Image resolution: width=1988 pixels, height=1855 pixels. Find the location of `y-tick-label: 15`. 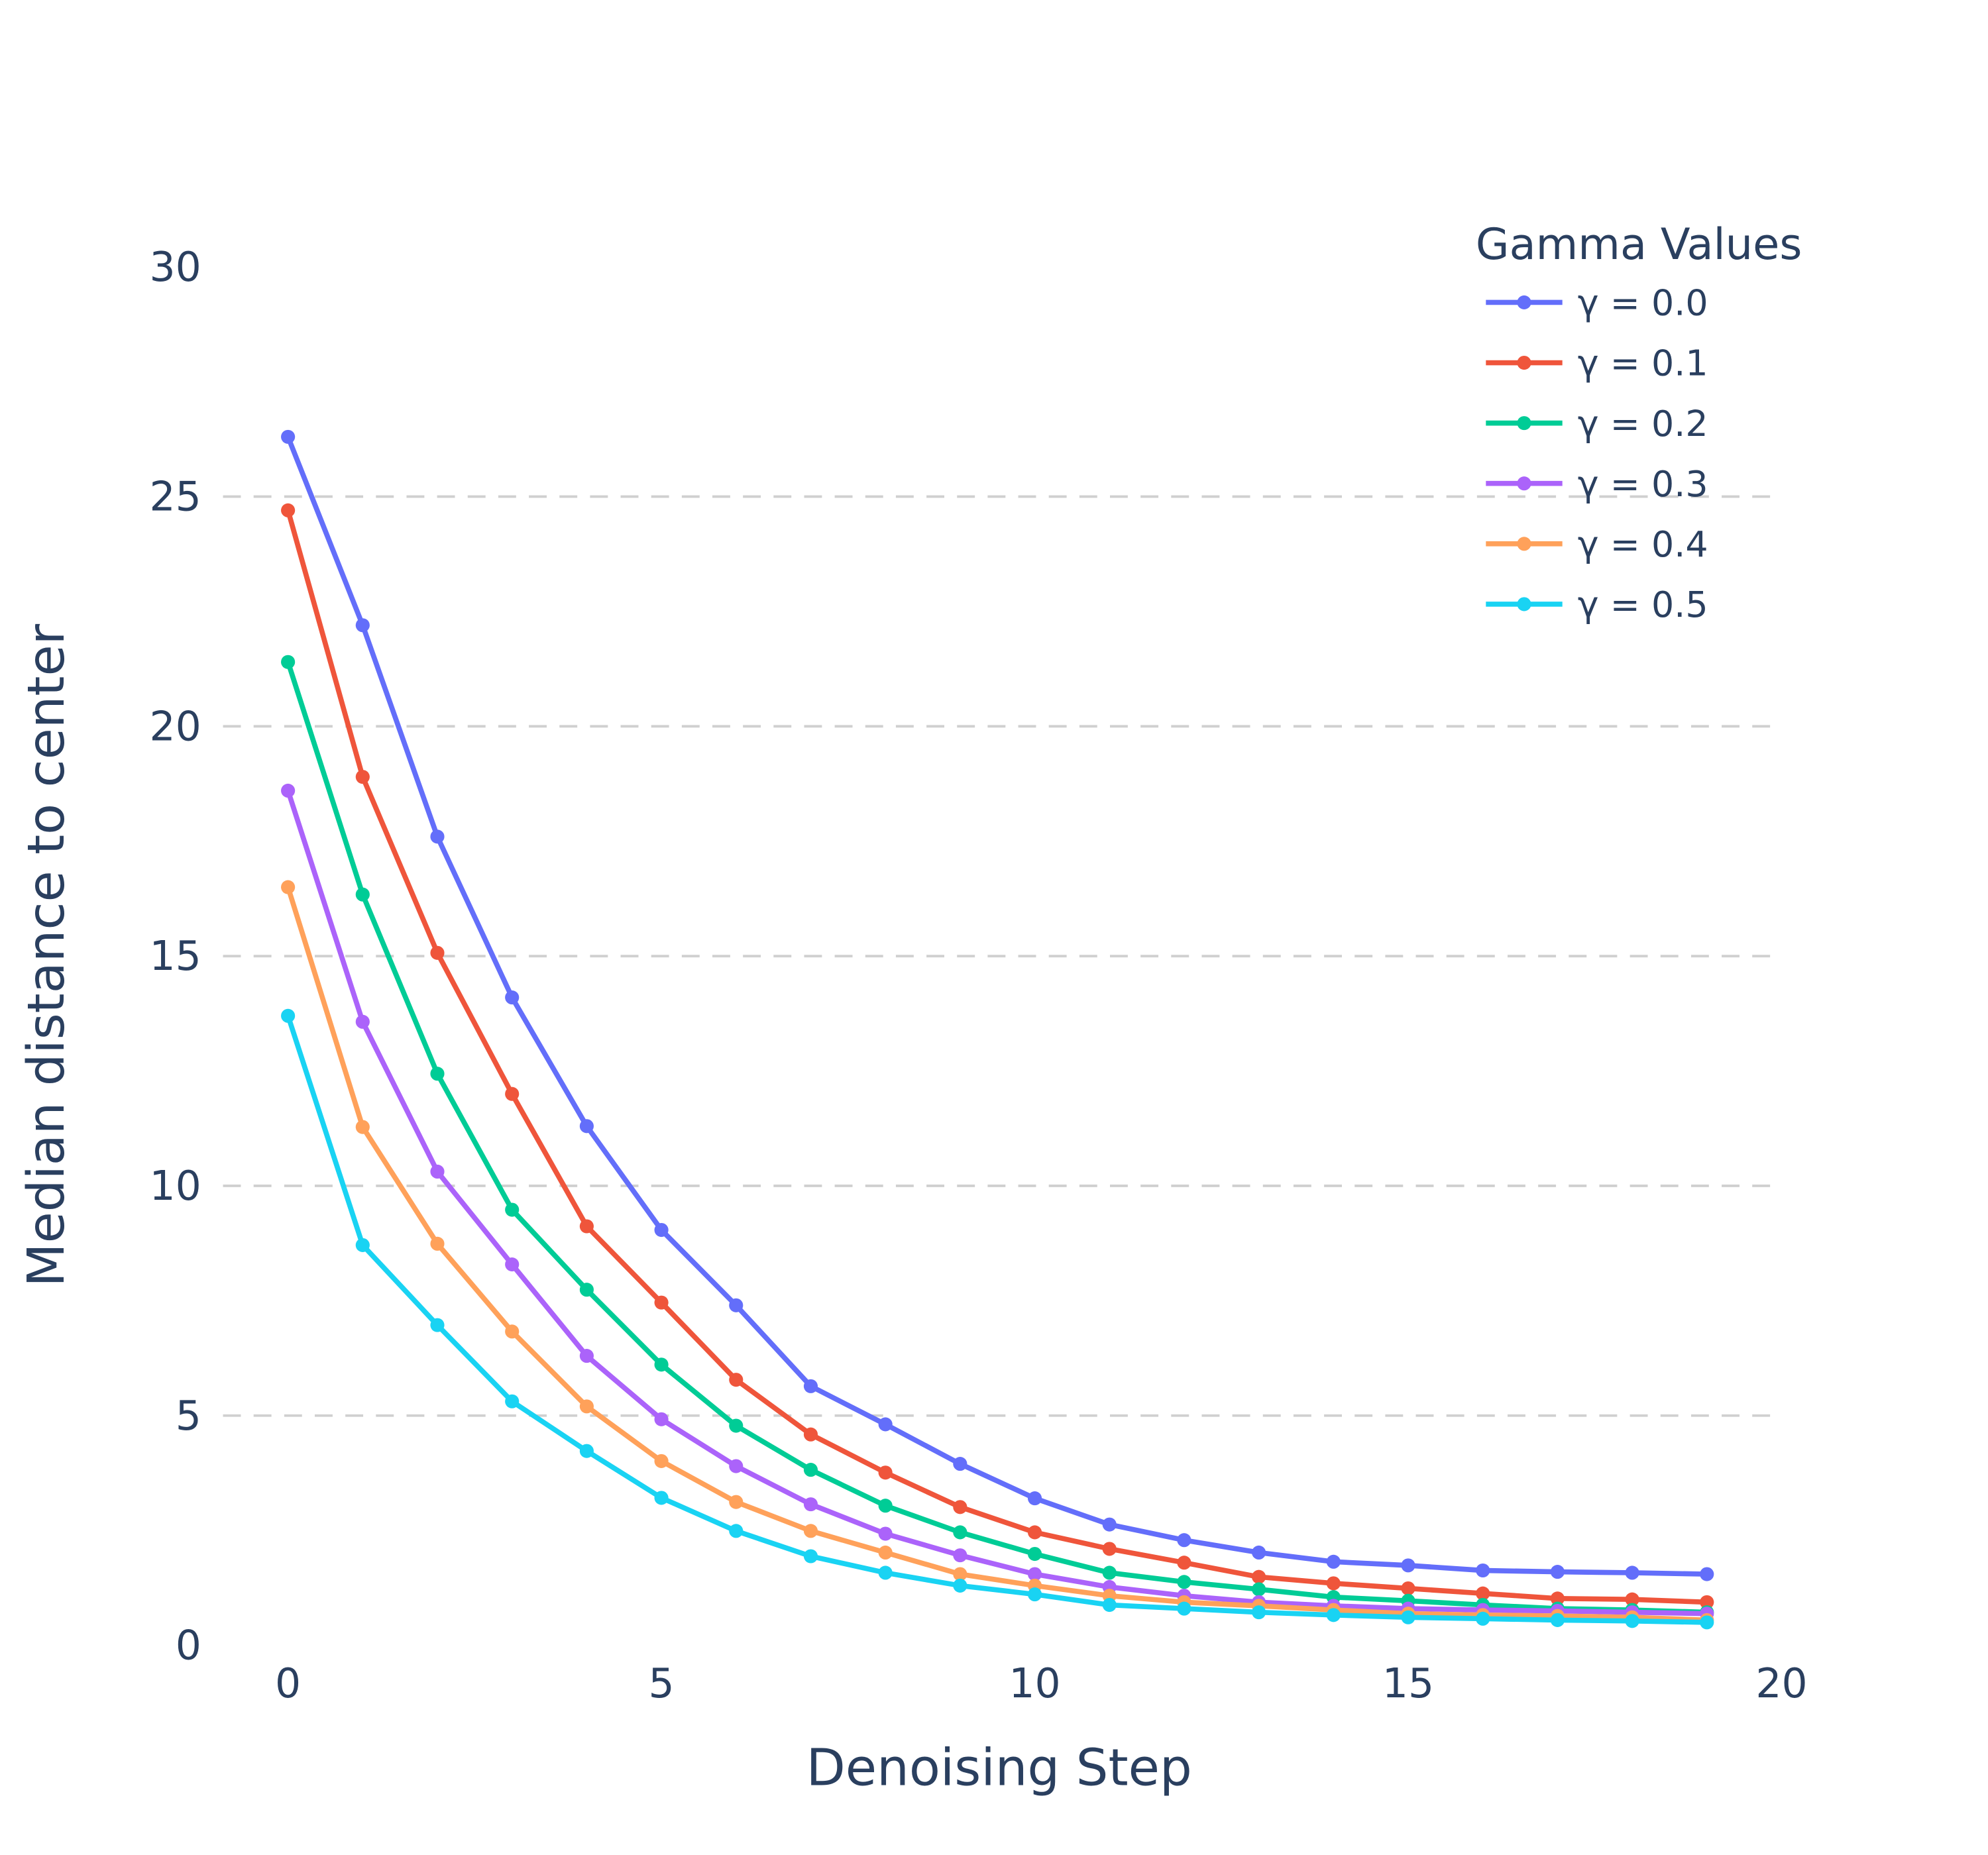

y-tick-label: 15 is located at coordinates (175, 957).